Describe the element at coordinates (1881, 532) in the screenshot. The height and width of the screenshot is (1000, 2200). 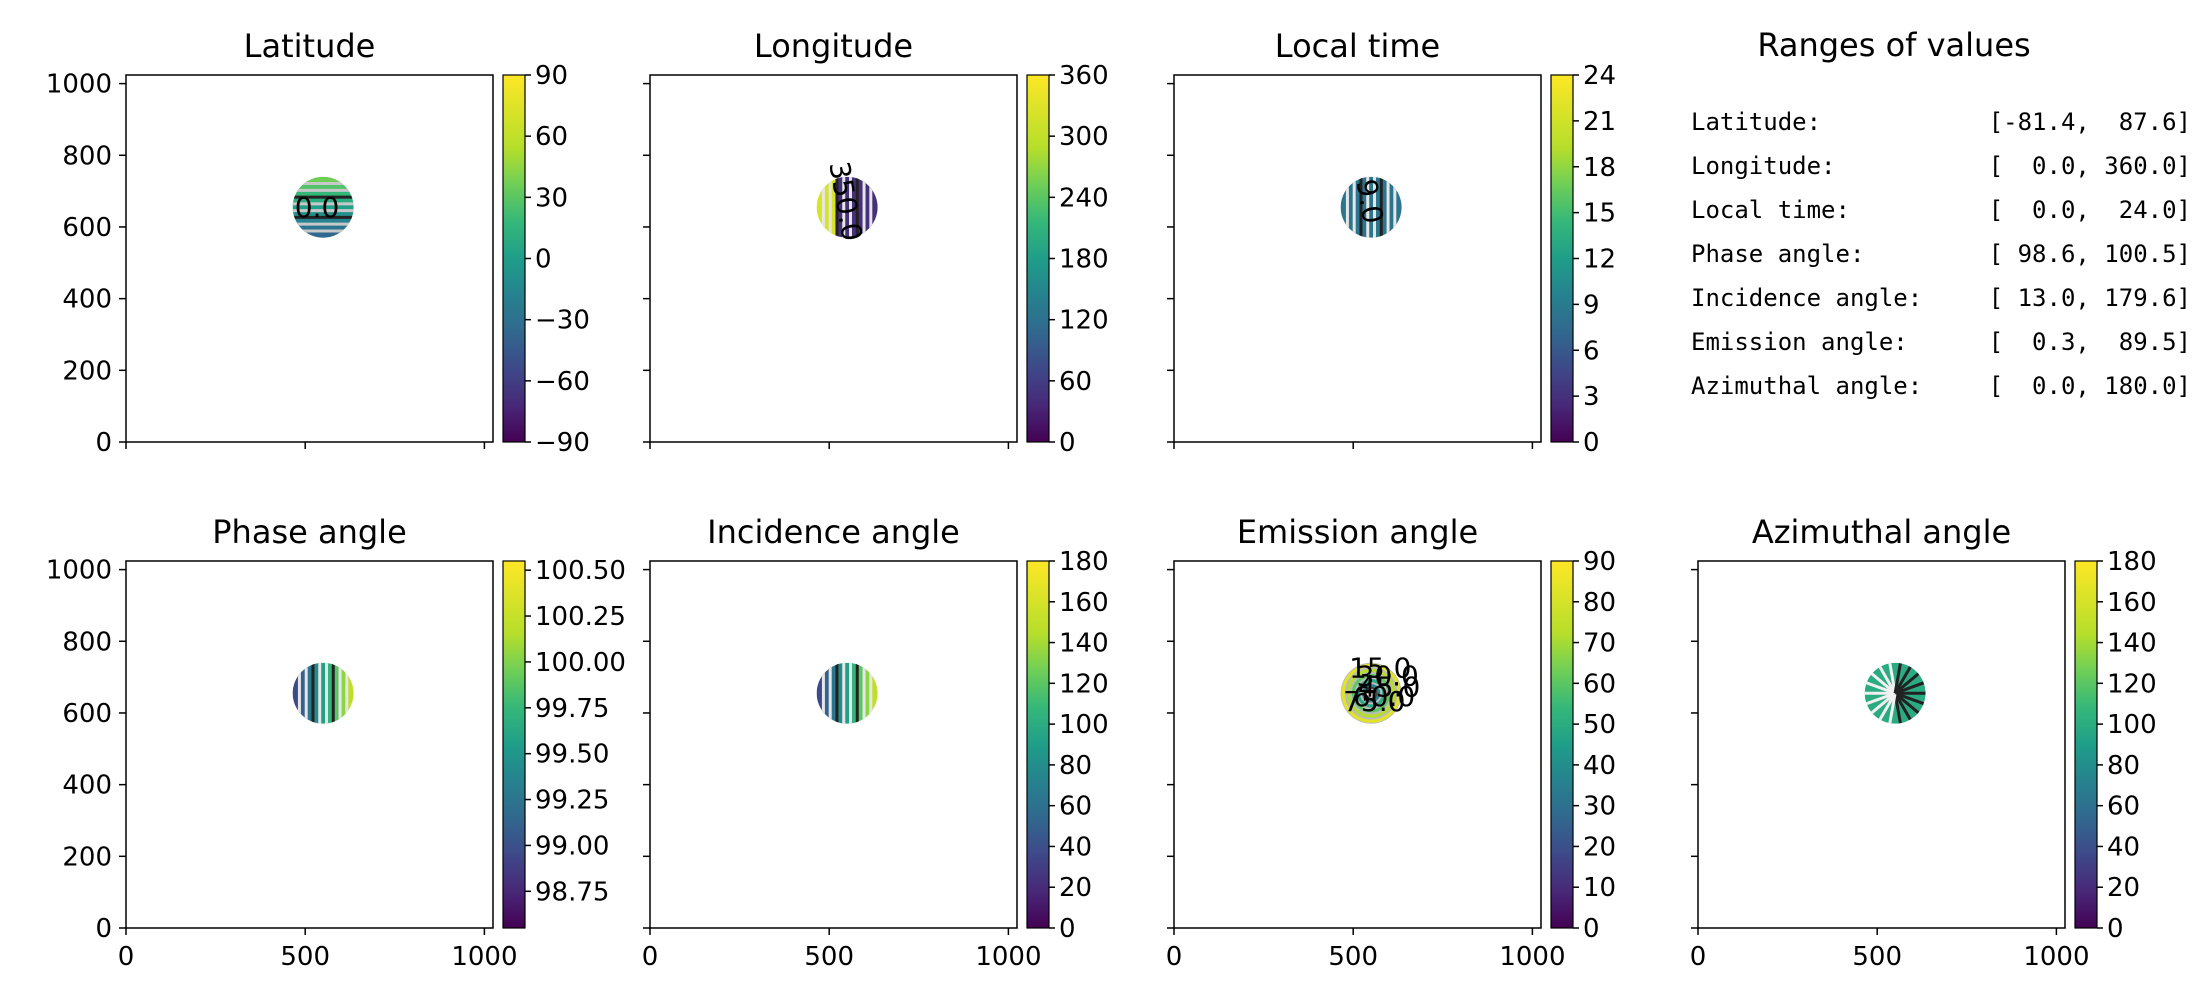
I see `chart-title: Azimuthal angle` at that location.